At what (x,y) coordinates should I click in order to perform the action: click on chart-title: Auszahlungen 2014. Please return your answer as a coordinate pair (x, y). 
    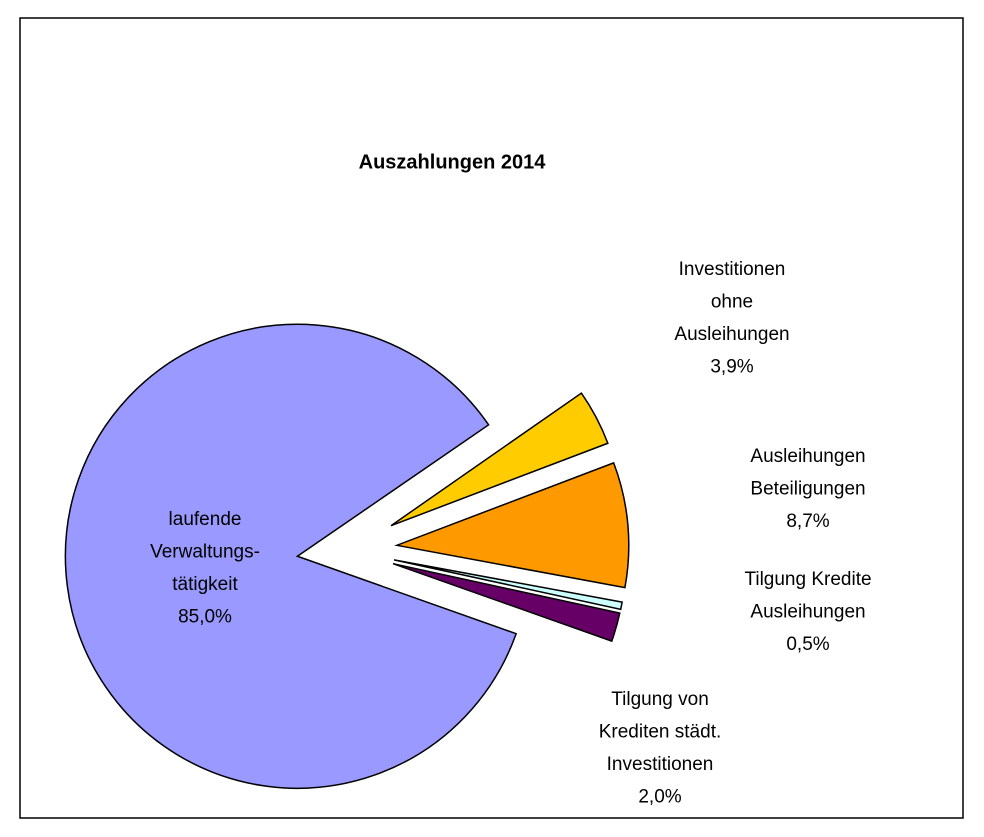
    Looking at the image, I should click on (453, 162).